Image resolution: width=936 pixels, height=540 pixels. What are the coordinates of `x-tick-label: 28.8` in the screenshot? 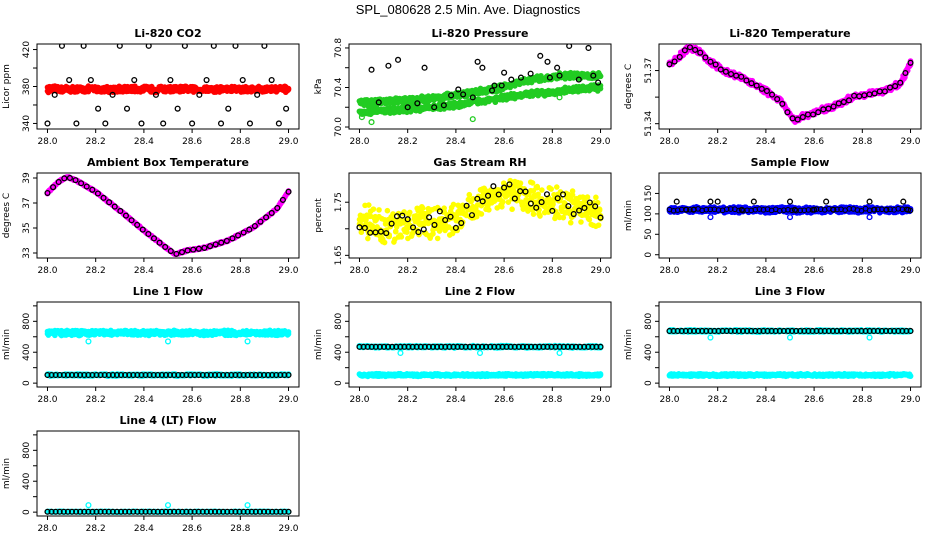 It's located at (240, 271).